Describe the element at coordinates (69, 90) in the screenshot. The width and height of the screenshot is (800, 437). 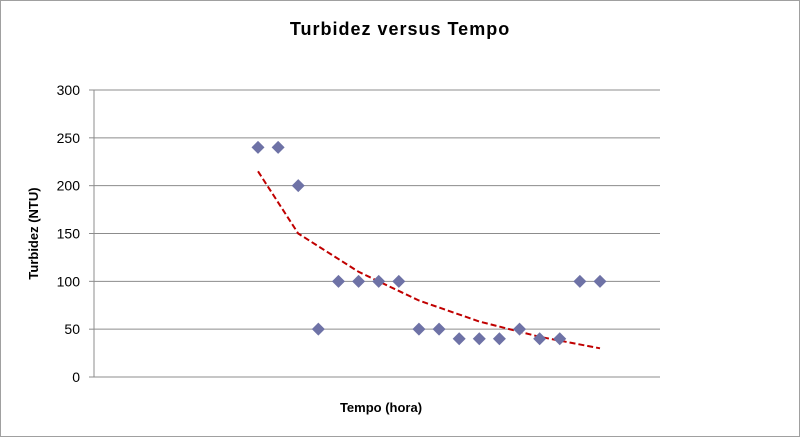
I see `y-tick-label: 300` at that location.